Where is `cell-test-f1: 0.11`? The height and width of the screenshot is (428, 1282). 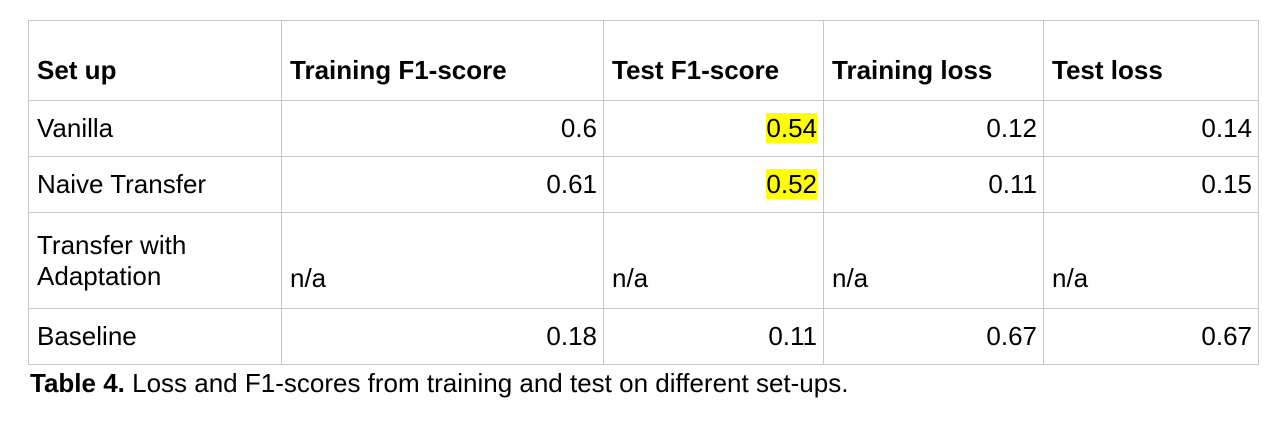
cell-test-f1: 0.11 is located at coordinates (713, 336).